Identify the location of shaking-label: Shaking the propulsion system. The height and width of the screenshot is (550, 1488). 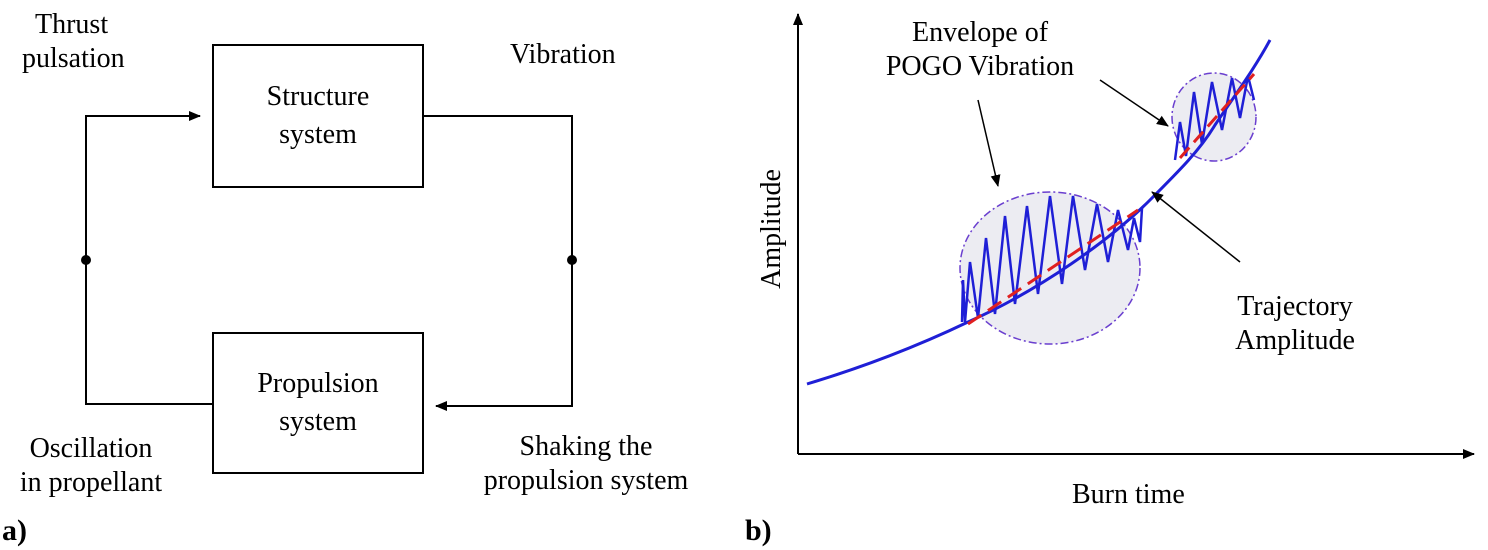
(586, 464).